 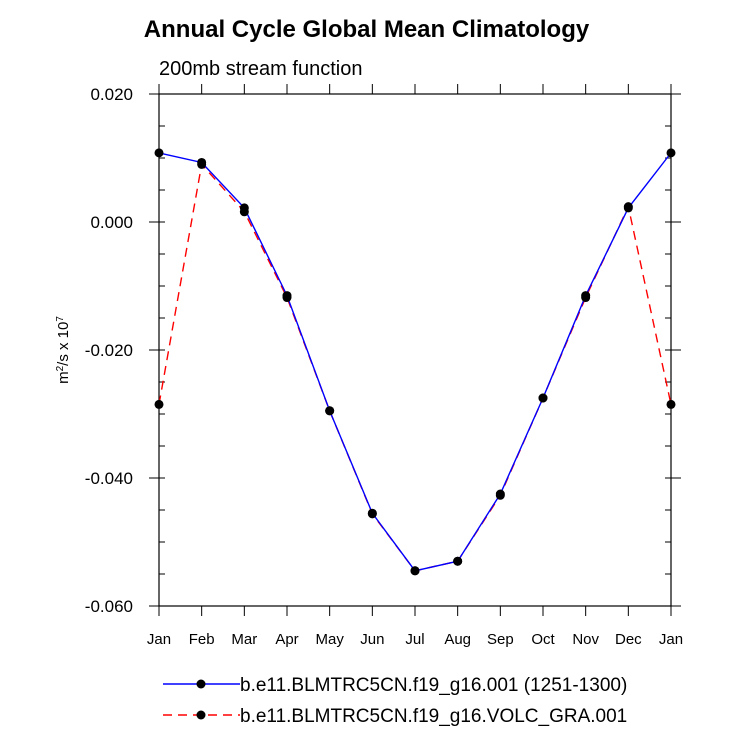 What do you see at coordinates (628, 639) in the screenshot?
I see `x-tick-label: Dec` at bounding box center [628, 639].